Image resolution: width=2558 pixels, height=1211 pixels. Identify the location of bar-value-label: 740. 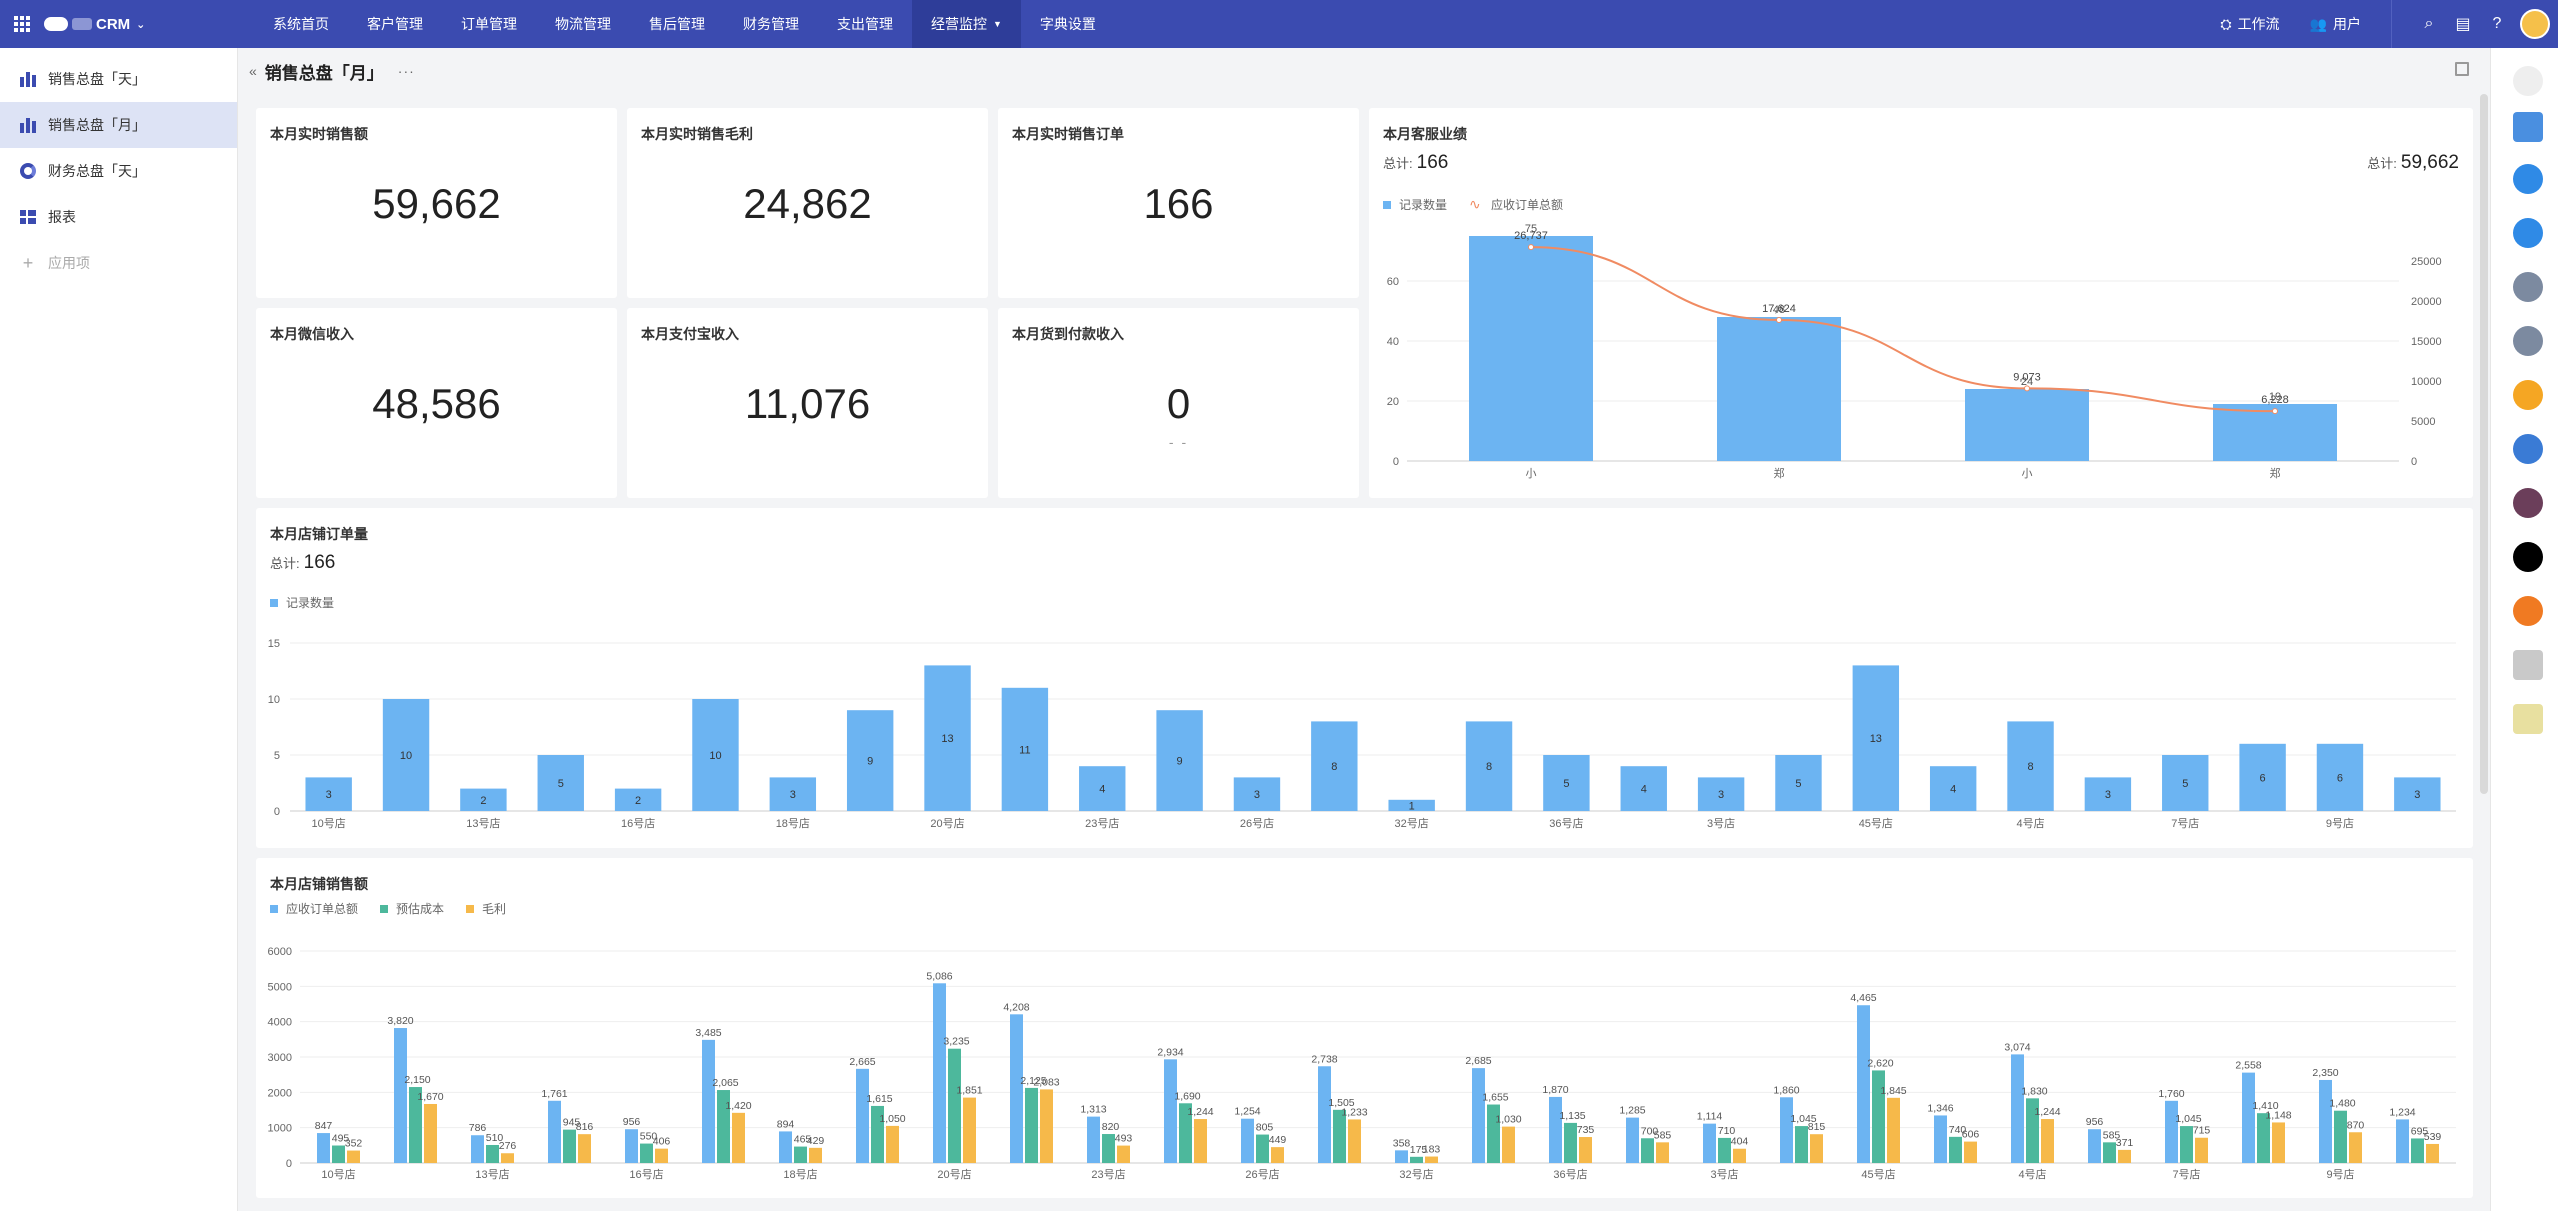
(1958, 1130).